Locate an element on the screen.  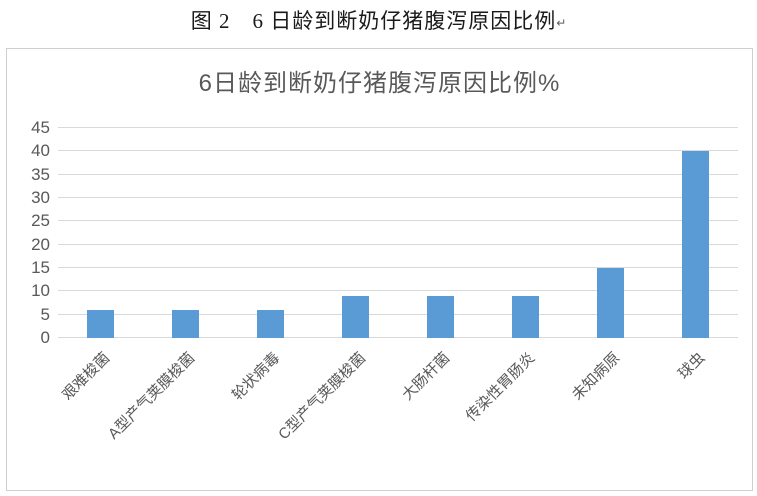
y-axis-tick-label: 10 is located at coordinates (40, 291).